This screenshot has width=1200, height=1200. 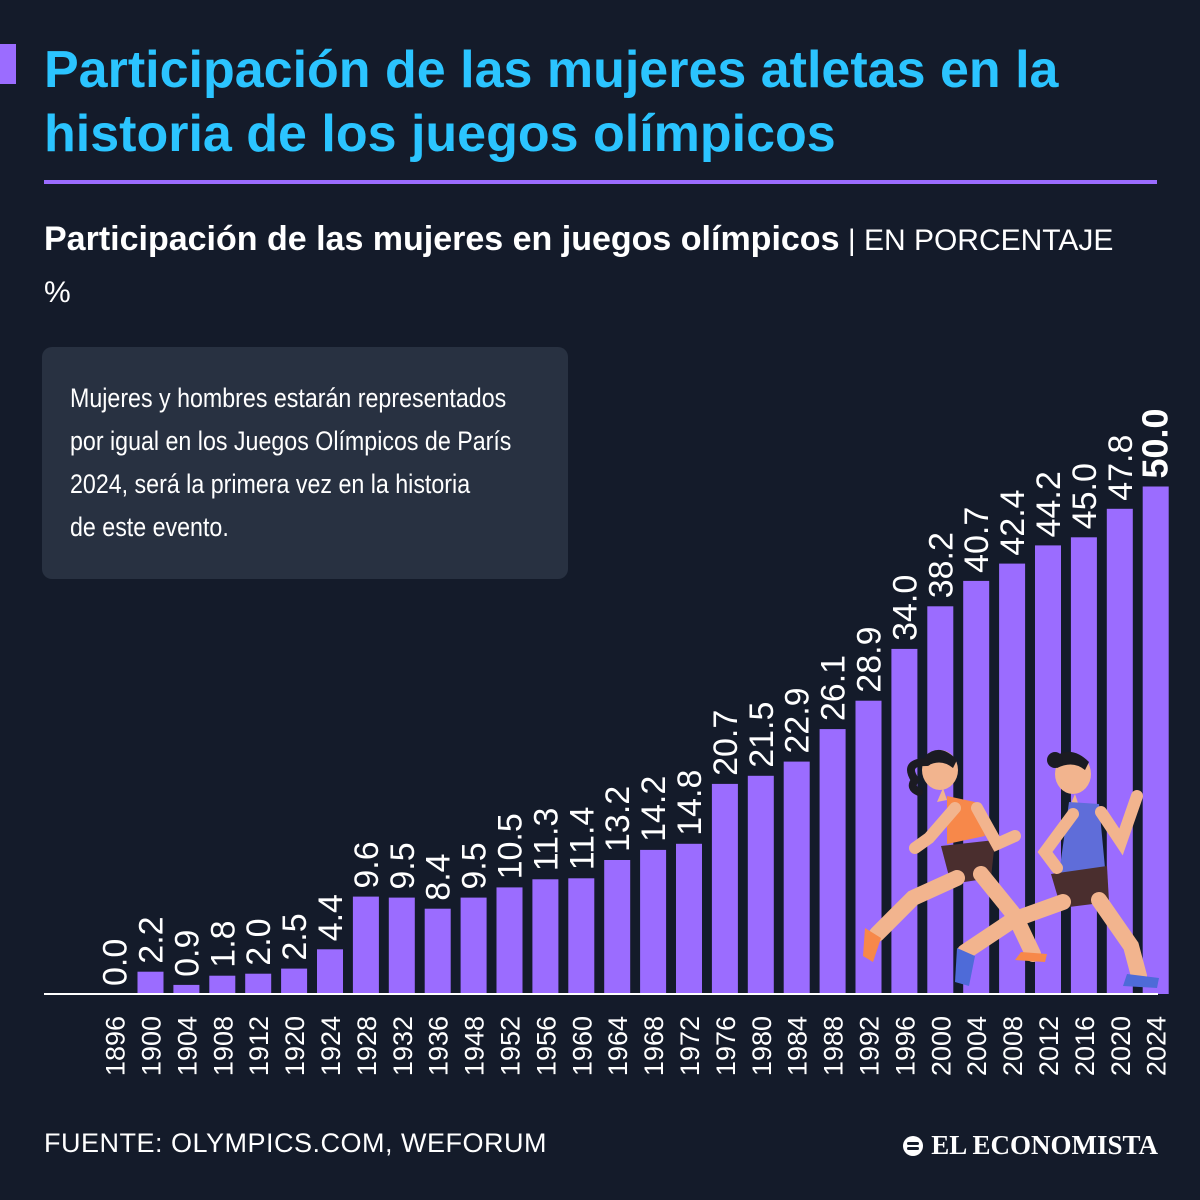 What do you see at coordinates (296, 1143) in the screenshot?
I see `source-note: FUENTE: OLYMPICS.COM, WEFORUM` at bounding box center [296, 1143].